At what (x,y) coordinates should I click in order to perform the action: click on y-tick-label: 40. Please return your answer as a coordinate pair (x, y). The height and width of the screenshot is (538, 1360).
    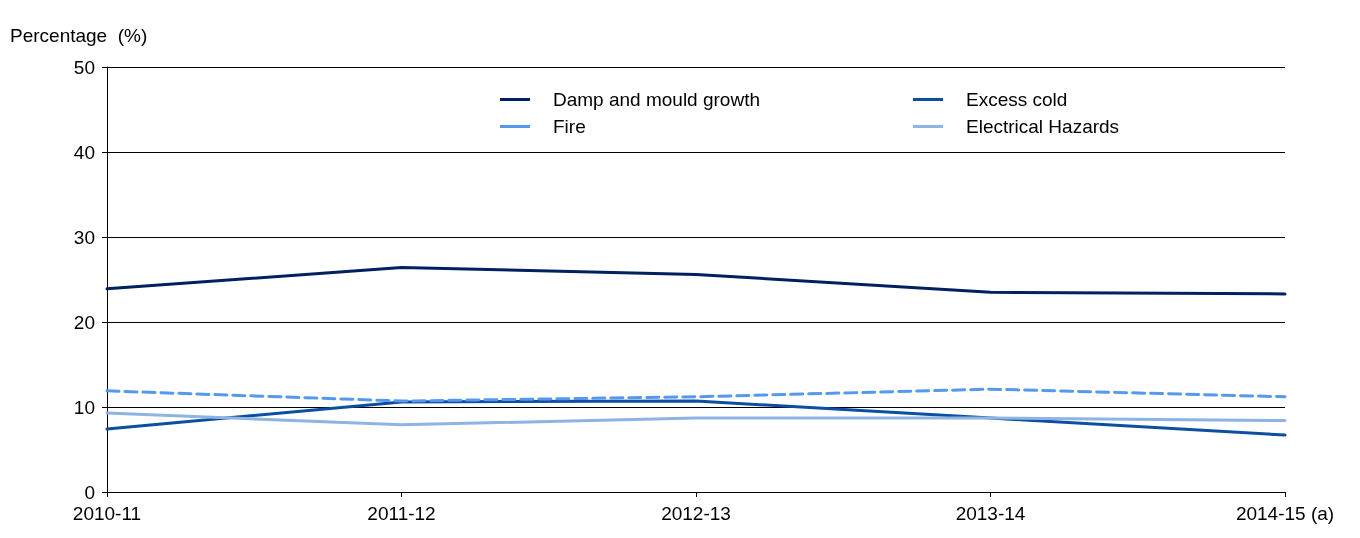
    Looking at the image, I should click on (84, 152).